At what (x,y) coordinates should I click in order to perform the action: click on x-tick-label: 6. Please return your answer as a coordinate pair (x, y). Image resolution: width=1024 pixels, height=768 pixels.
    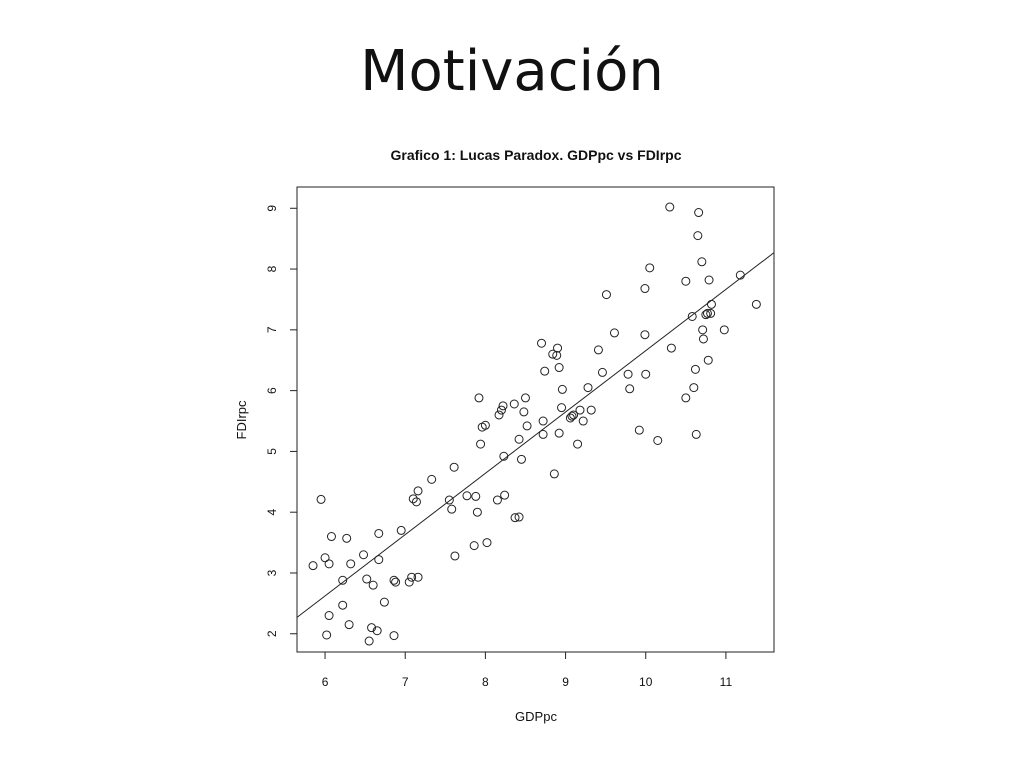
    Looking at the image, I should click on (325, 682).